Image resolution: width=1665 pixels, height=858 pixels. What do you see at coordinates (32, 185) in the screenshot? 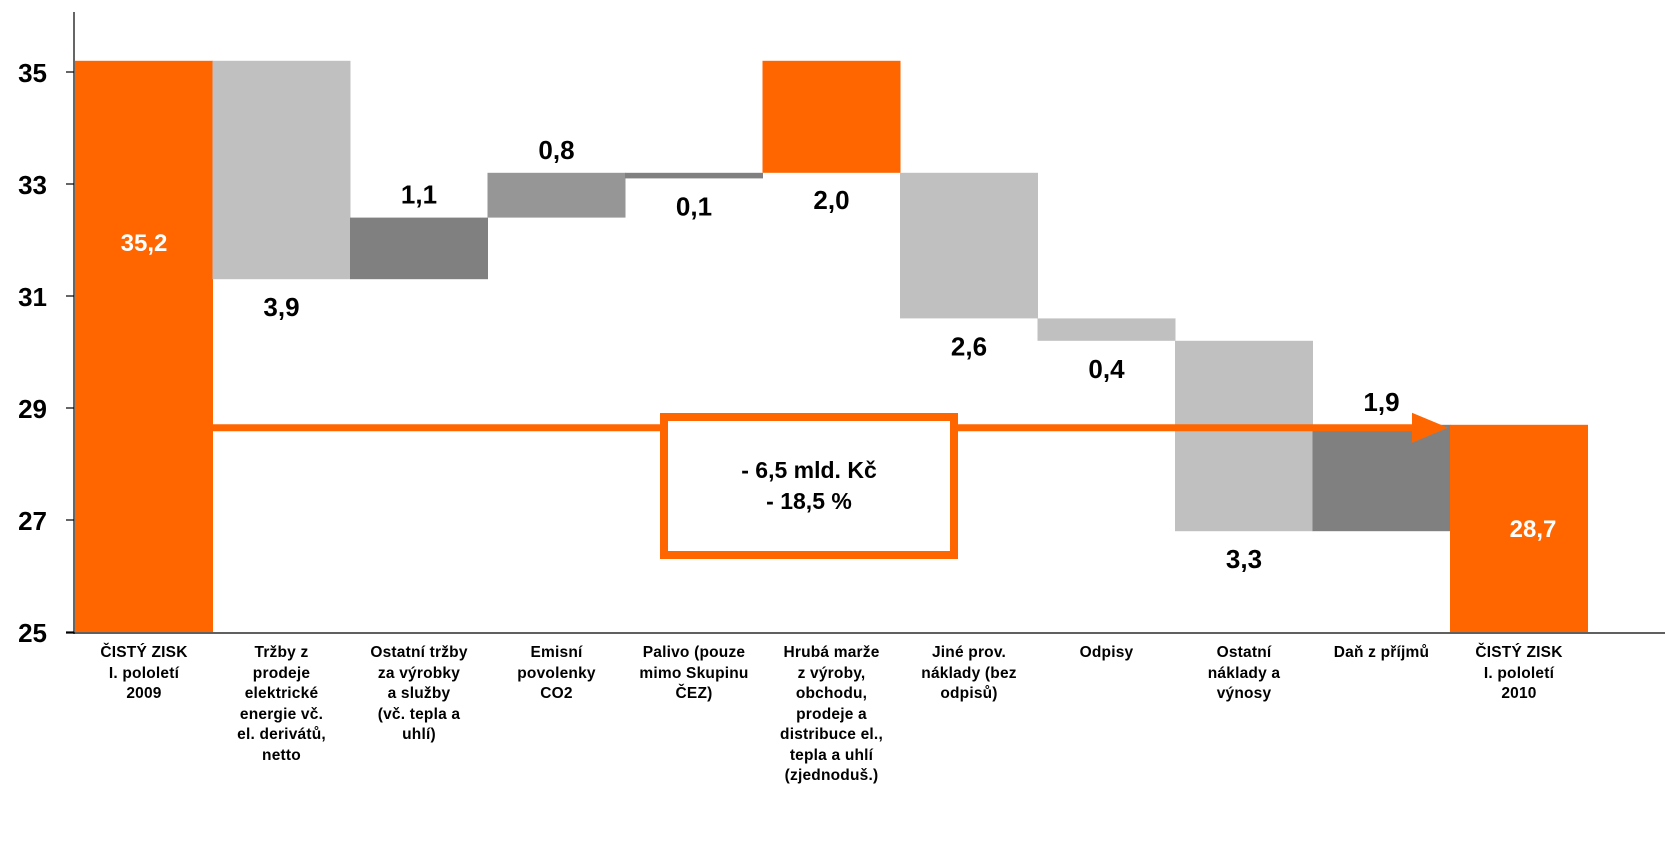
I see `y-tick-label-33: 33` at bounding box center [32, 185].